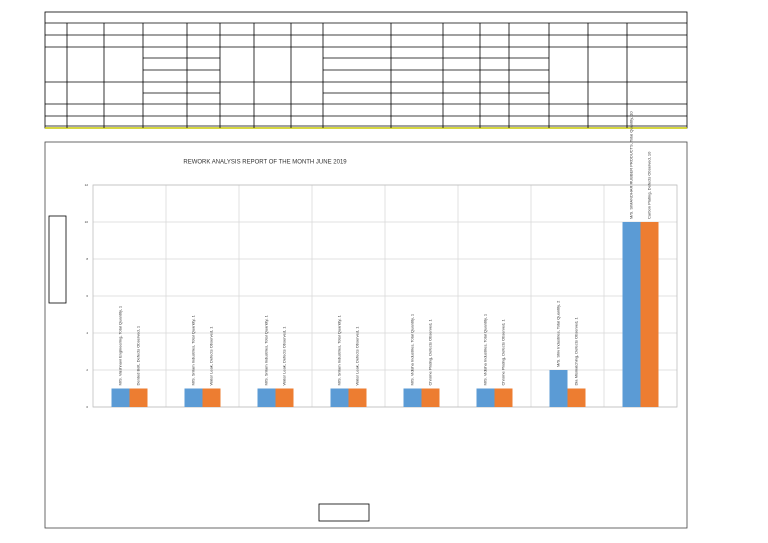  Describe the element at coordinates (87, 296) in the screenshot. I see `y-tick-label: 6` at that location.